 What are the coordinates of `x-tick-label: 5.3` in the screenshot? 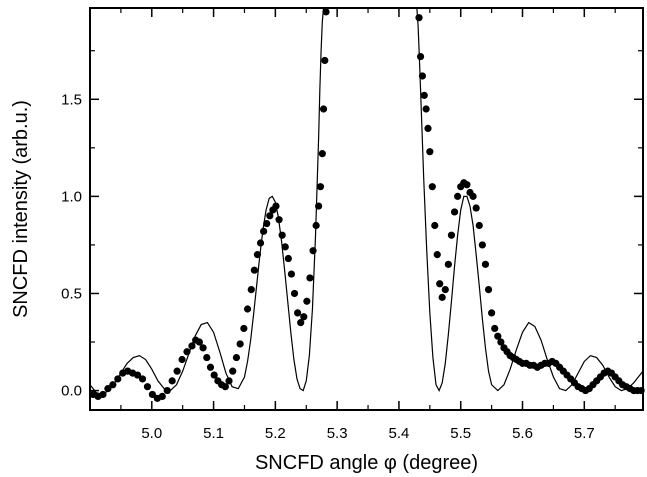 It's located at (337, 433).